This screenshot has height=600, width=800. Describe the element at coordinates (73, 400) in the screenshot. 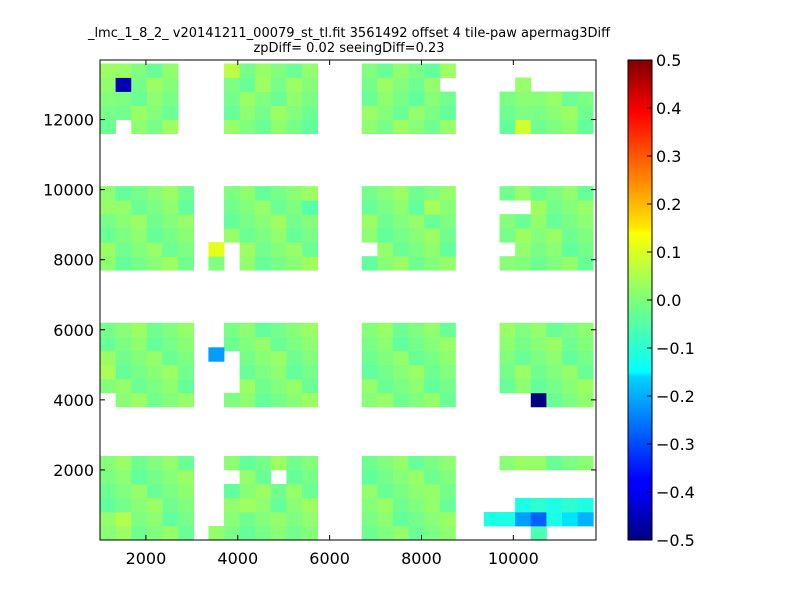

I see `y-tick-label: 4000` at that location.